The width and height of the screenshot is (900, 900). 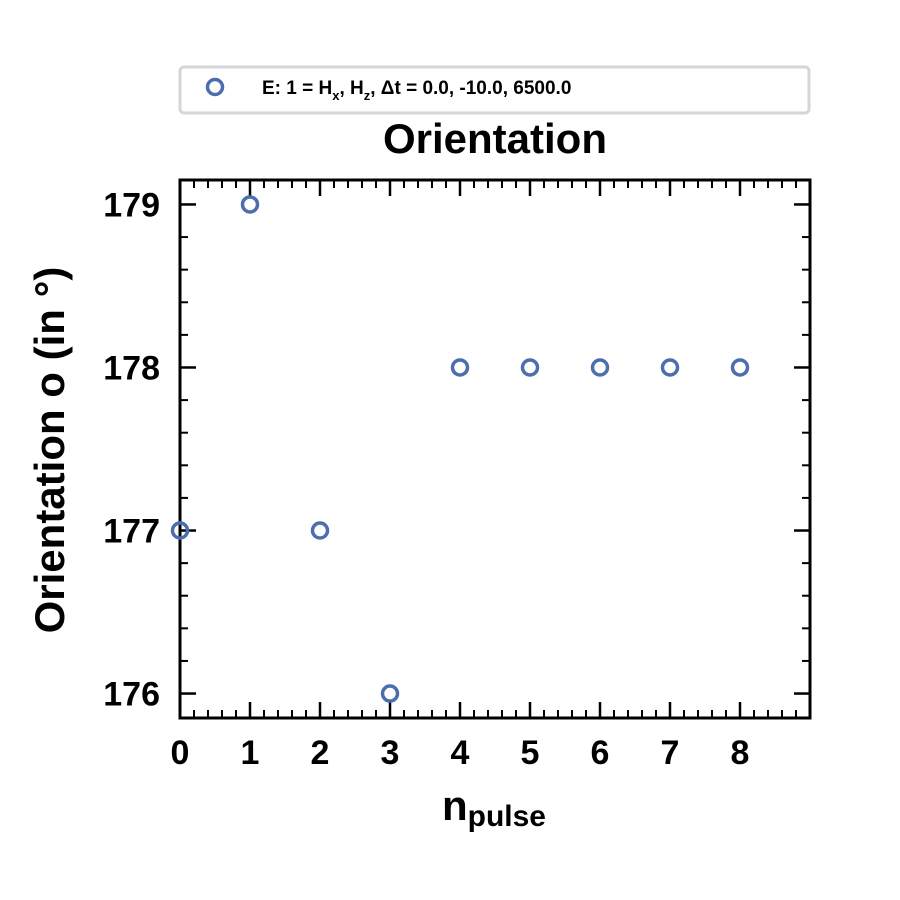 What do you see at coordinates (320, 753) in the screenshot?
I see `x-tick-label: 2` at bounding box center [320, 753].